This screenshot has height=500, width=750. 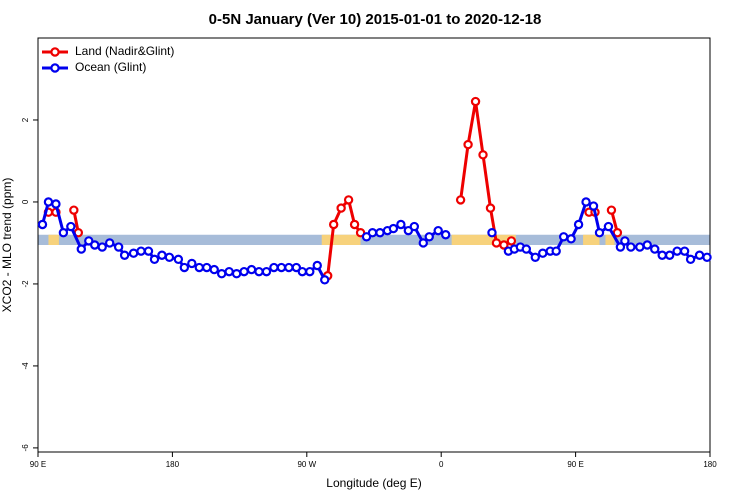 I want to click on y-tick-label: -6, so click(x=25, y=448).